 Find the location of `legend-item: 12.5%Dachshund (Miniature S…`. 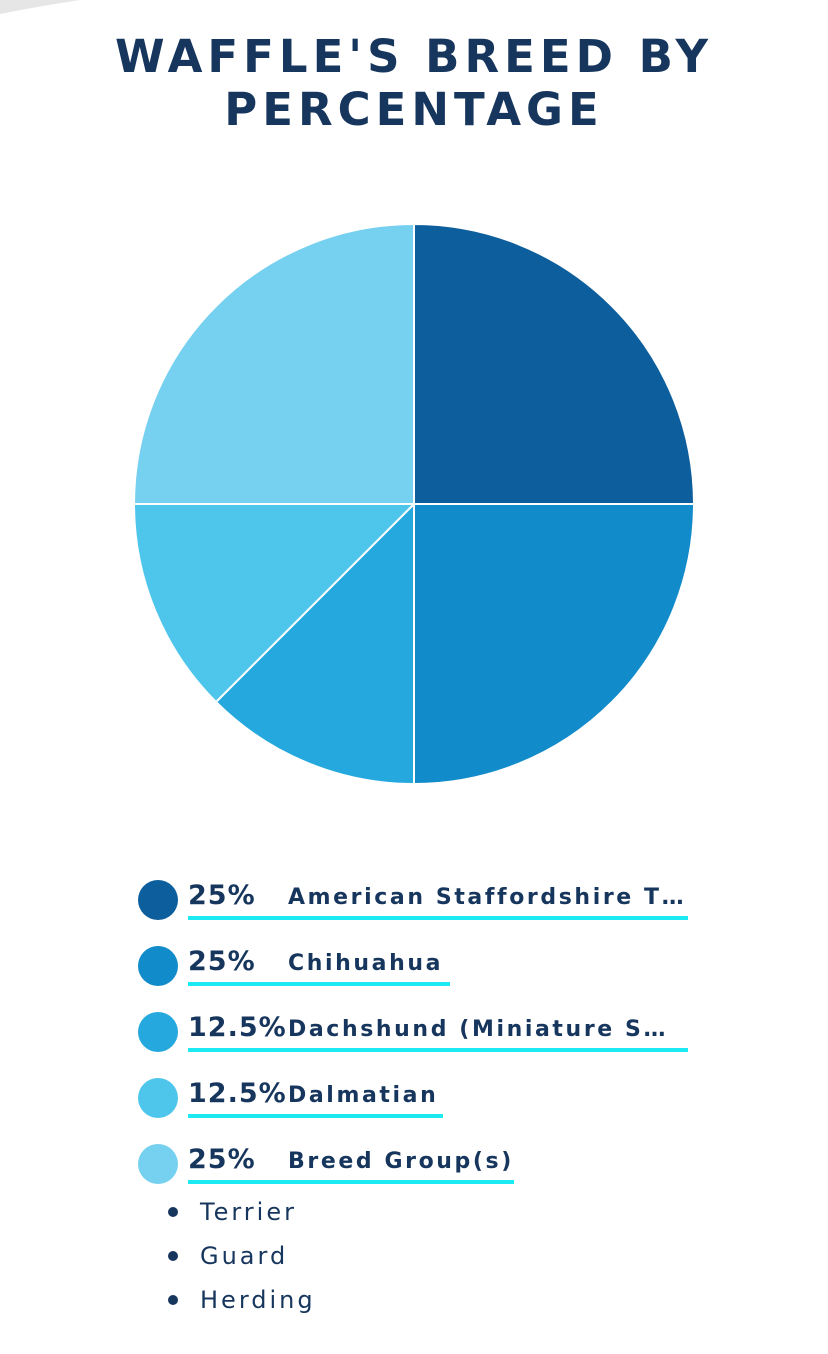

legend-item: 12.5%Dachshund (Miniature S… is located at coordinates (448, 1041).